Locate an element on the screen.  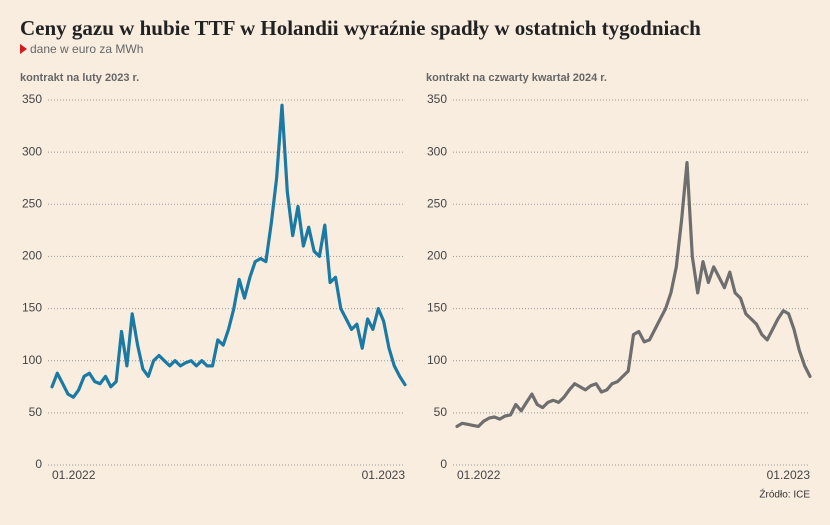
subtitle: dane w euro za MWh is located at coordinates (86, 49).